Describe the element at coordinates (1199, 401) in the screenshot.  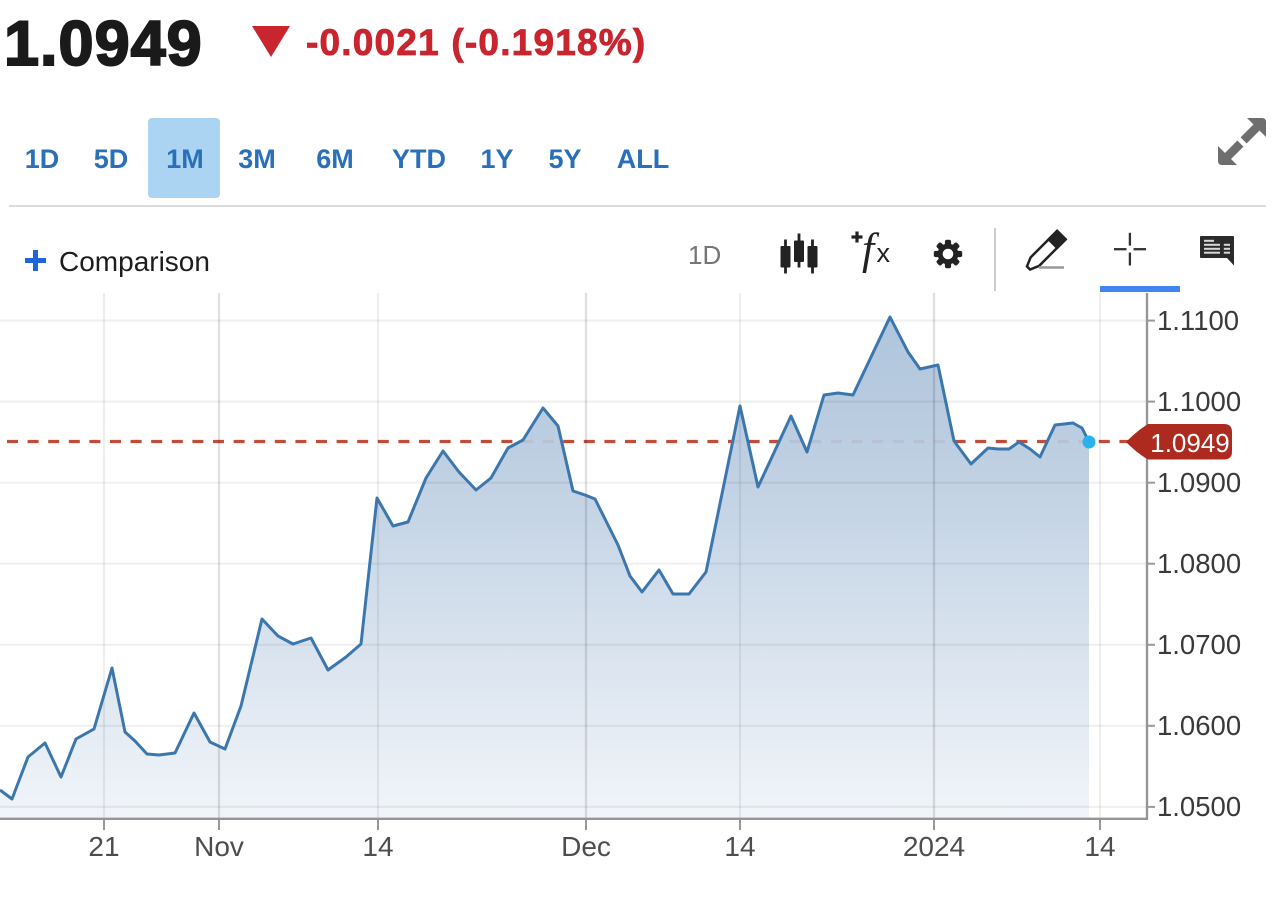
I see `svg-text: 1.1000` at that location.